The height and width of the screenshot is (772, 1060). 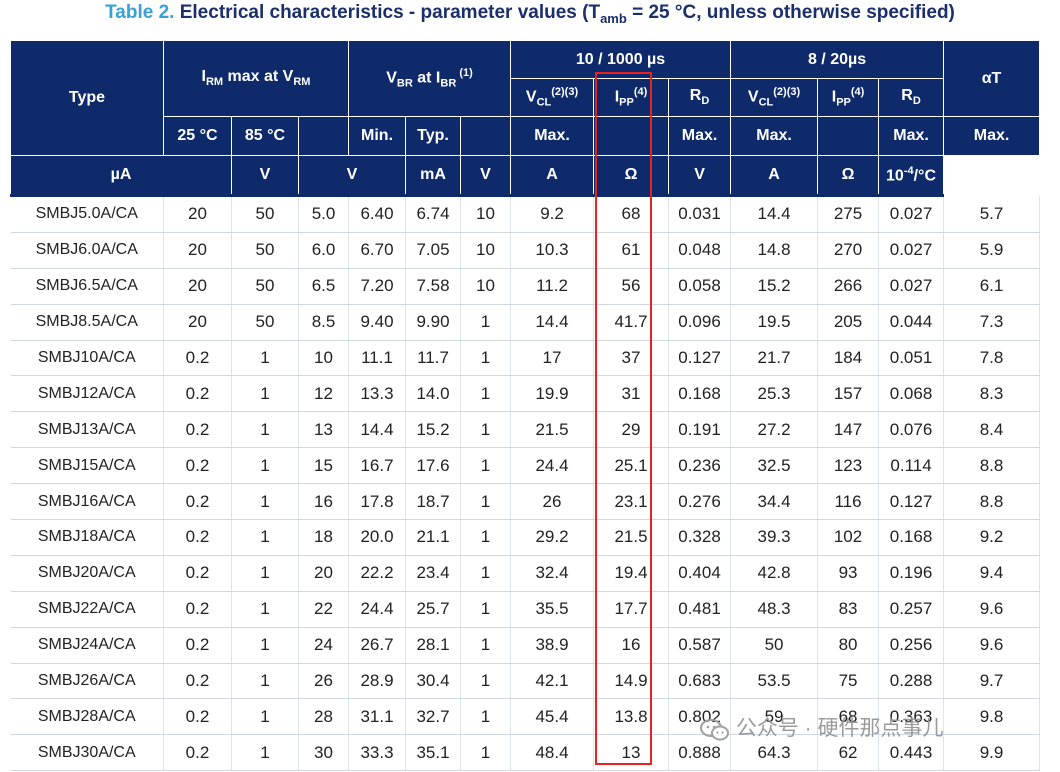 What do you see at coordinates (552, 753) in the screenshot?
I see `cell-vcl-1000: 48.4` at bounding box center [552, 753].